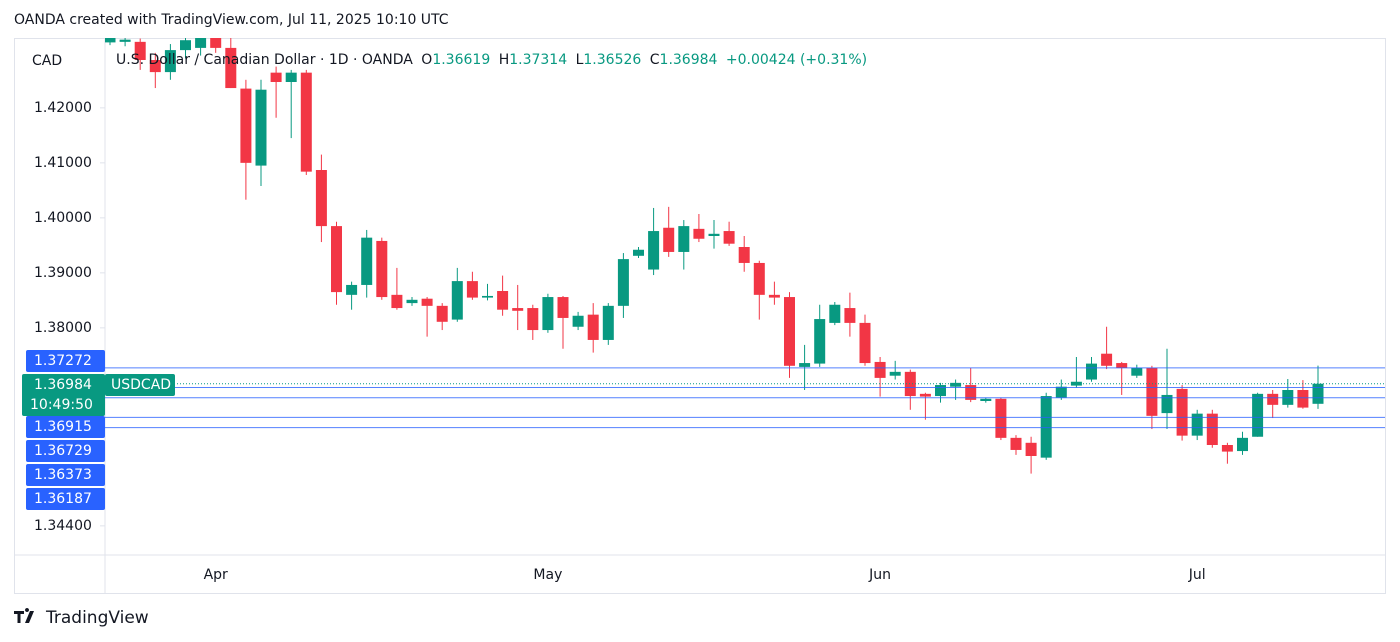 The height and width of the screenshot is (642, 1400). Describe the element at coordinates (612, 60) in the screenshot. I see `ohlc-value: 1.36526` at that location.